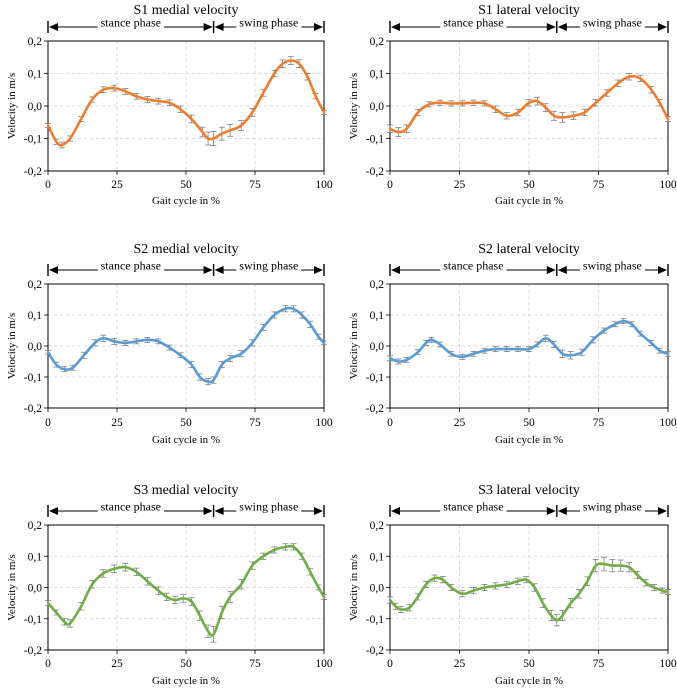 This screenshot has width=677, height=691. Describe the element at coordinates (529, 104) in the screenshot. I see `series-line` at that location.